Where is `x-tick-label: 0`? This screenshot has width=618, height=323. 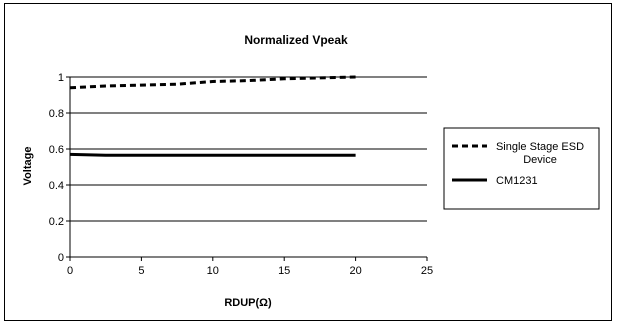
x-tick-label: 0 is located at coordinates (70, 271).